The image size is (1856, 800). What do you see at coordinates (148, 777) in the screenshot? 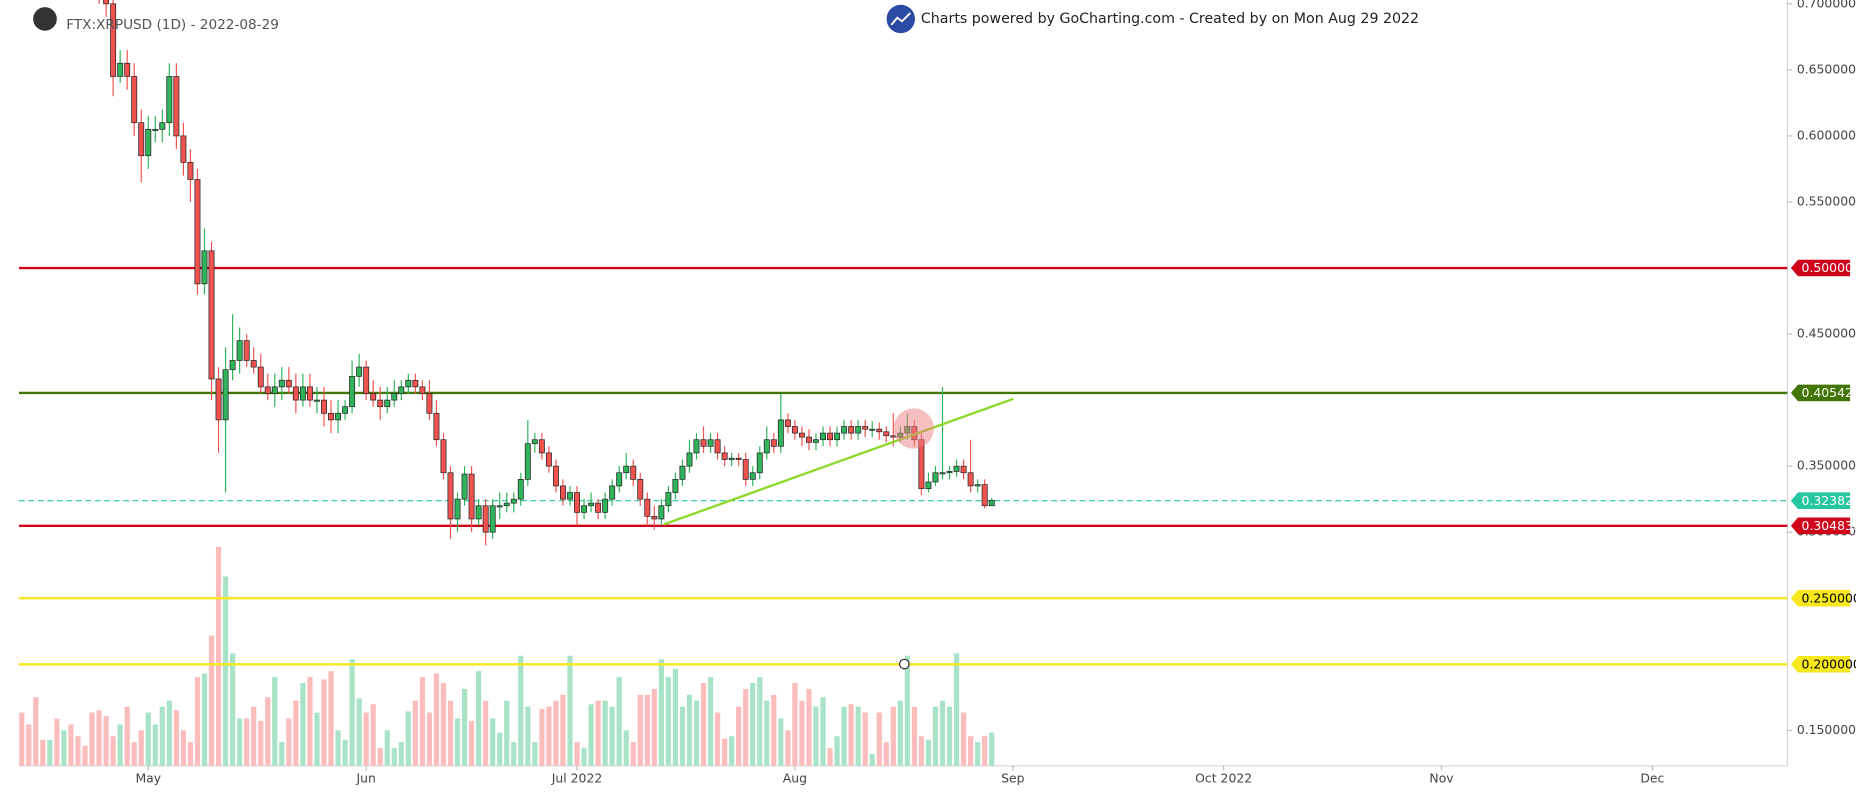
I see `x-tick-label: May` at bounding box center [148, 777].